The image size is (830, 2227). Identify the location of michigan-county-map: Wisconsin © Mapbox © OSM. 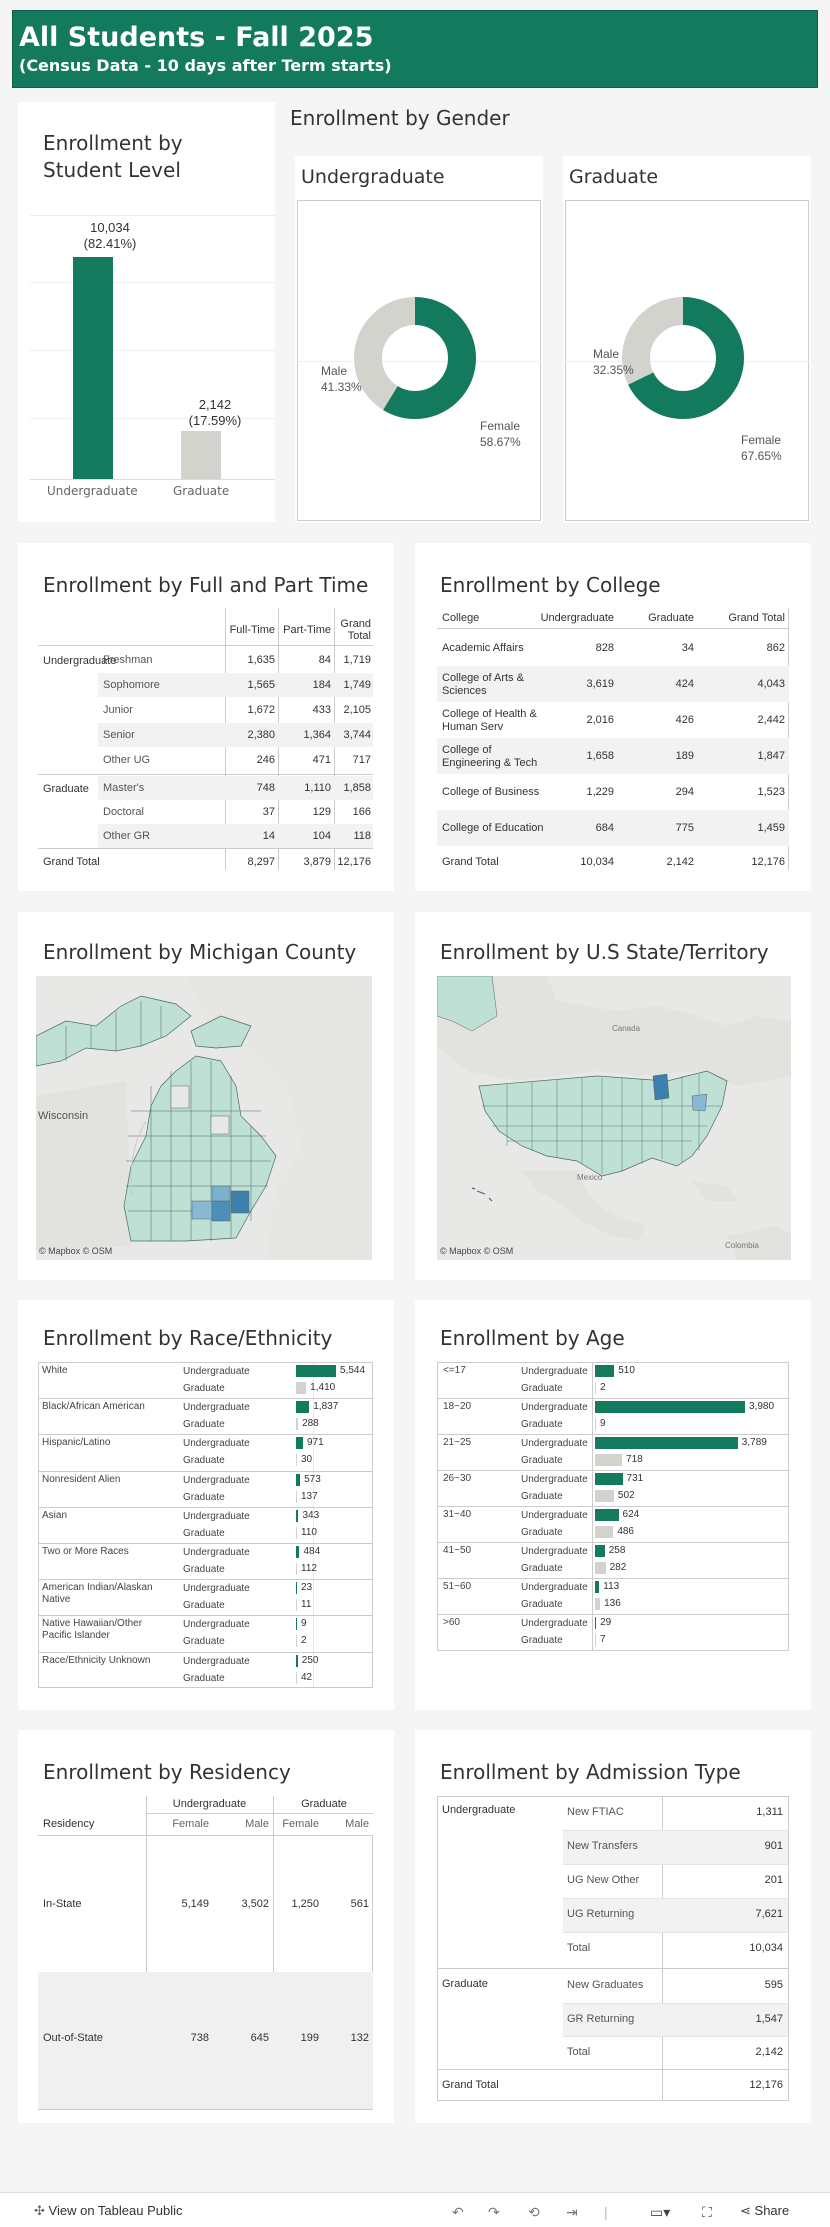
(204, 1118).